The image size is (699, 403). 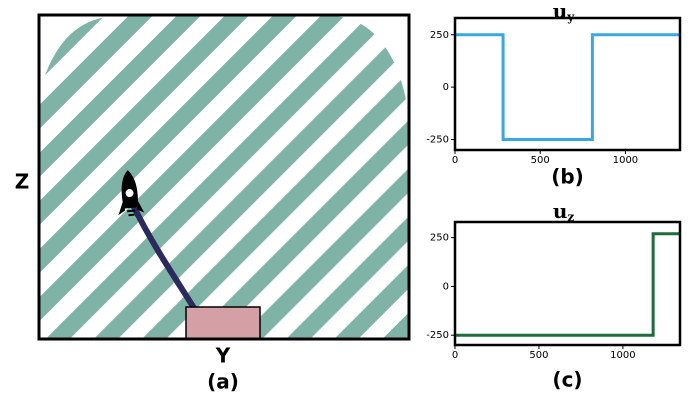 I want to click on caption: (b), so click(x=567, y=177).